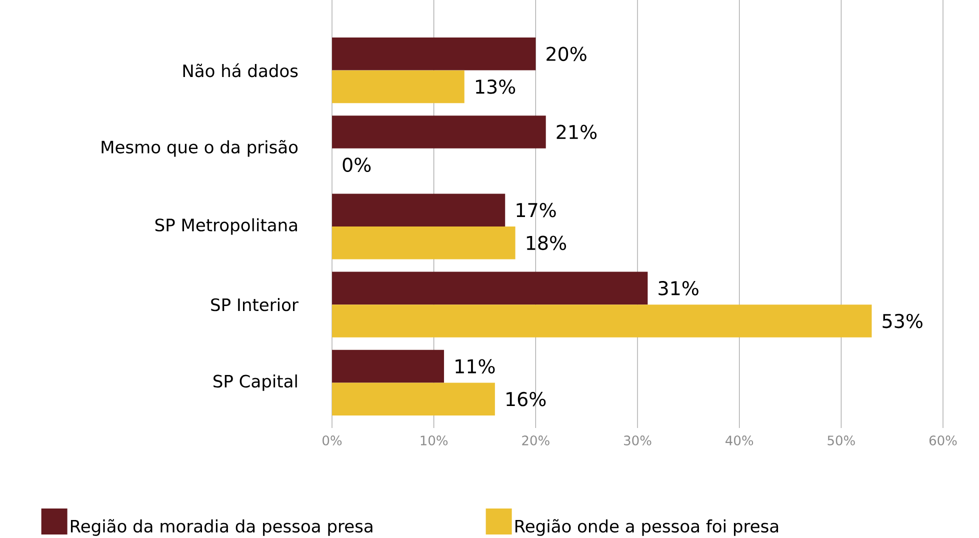 Image resolution: width=979 pixels, height=538 pixels. What do you see at coordinates (638, 441) in the screenshot?
I see `x-tick-label: 30%` at bounding box center [638, 441].